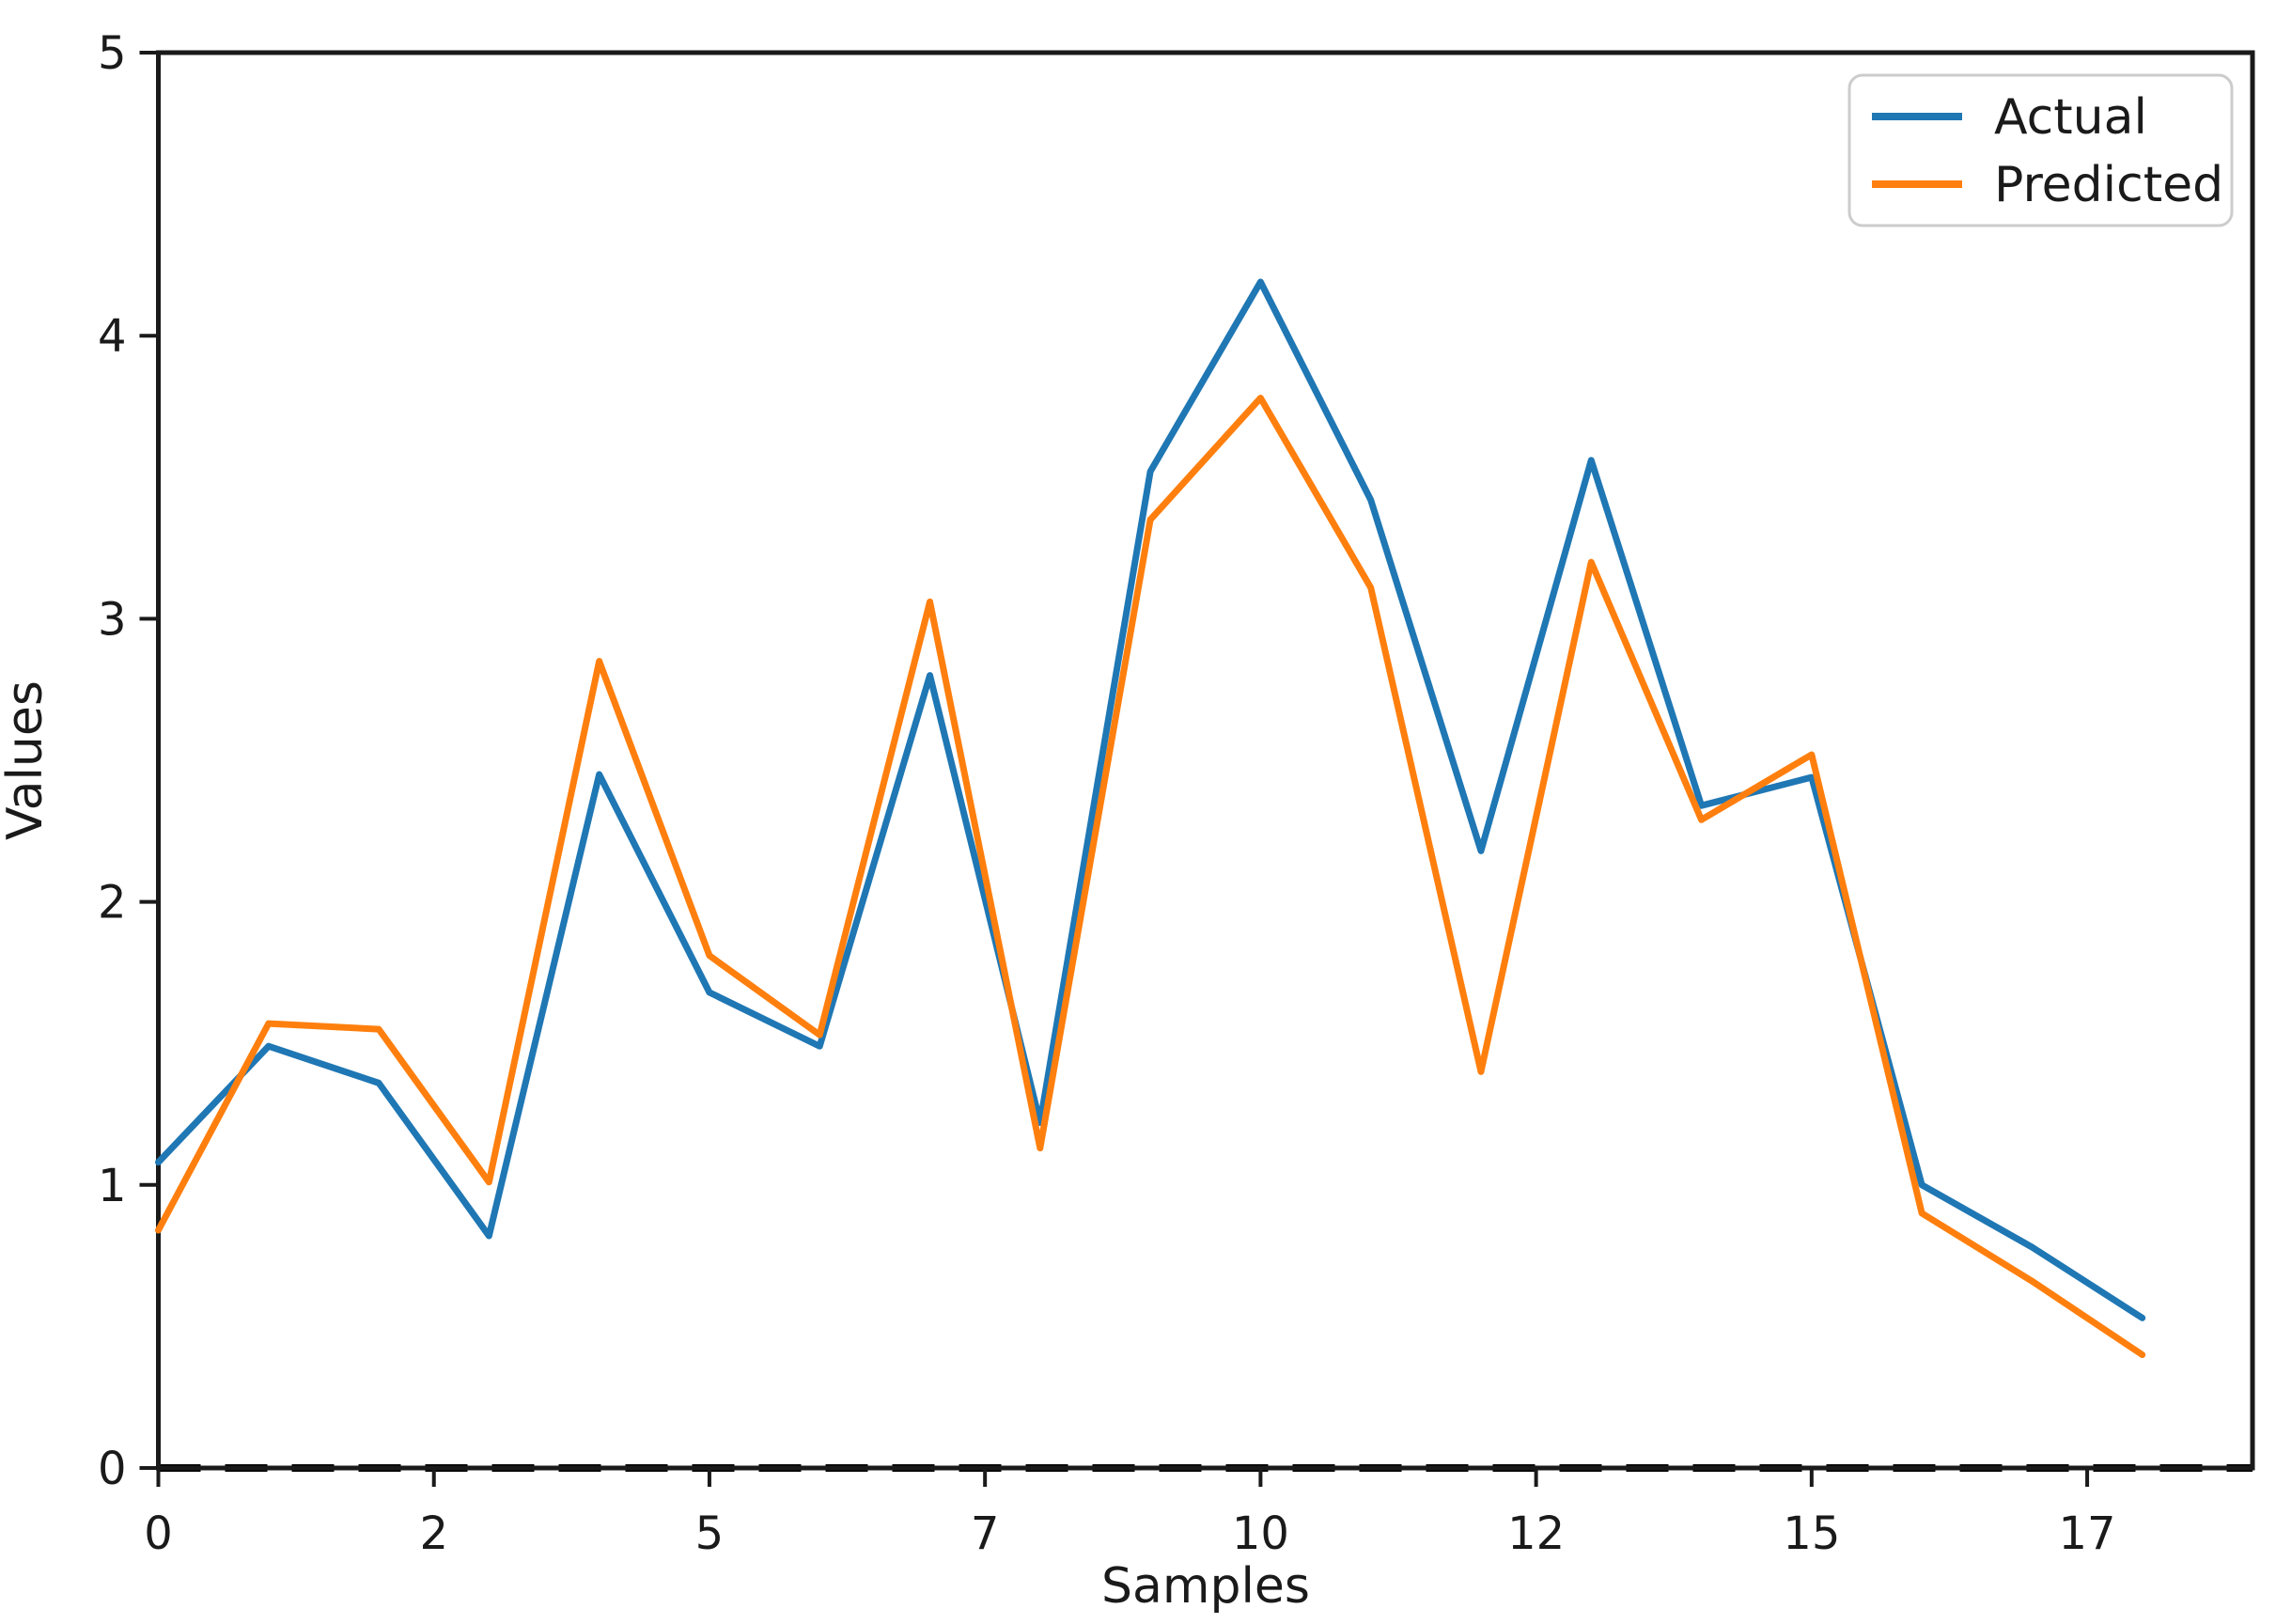 This screenshot has width=2276, height=1624. What do you see at coordinates (112, 53) in the screenshot?
I see `y-tick-label: 5` at bounding box center [112, 53].